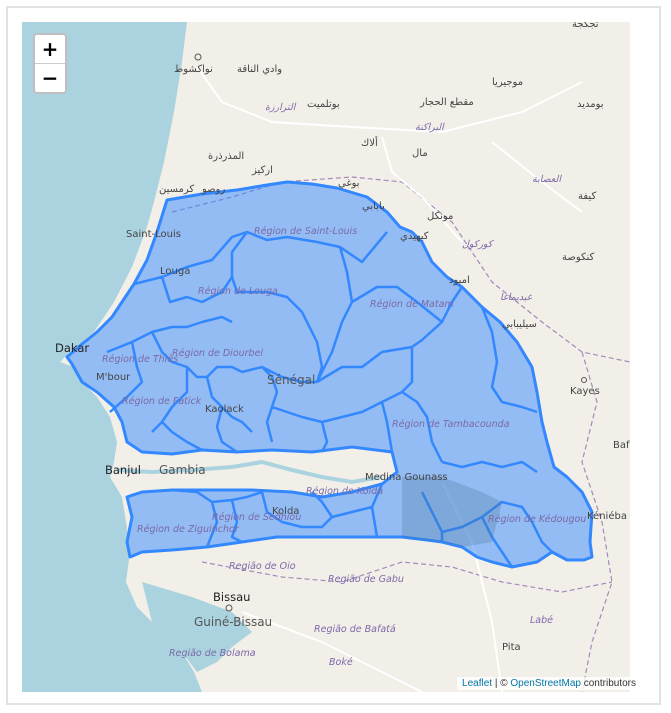 The image size is (671, 713). What do you see at coordinates (233, 622) in the screenshot?
I see `label-guinee-bissau: Guiné-Bissau` at bounding box center [233, 622].